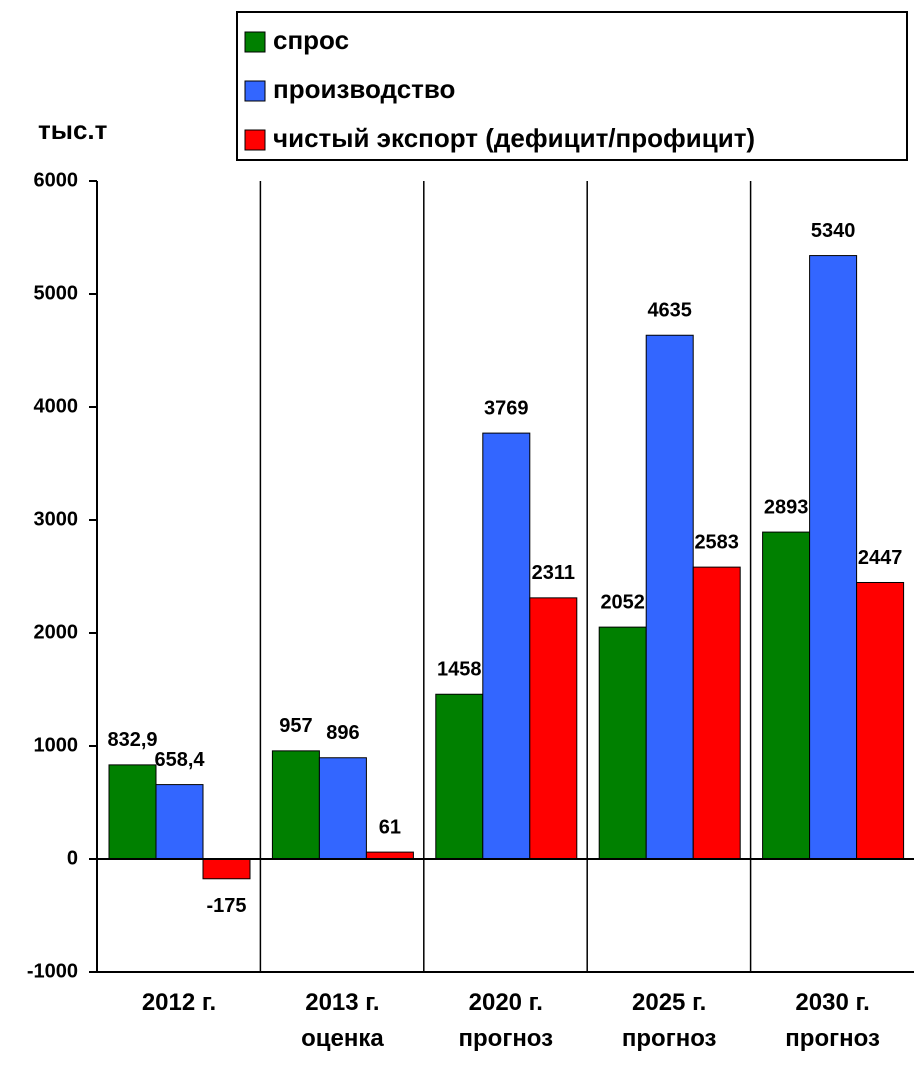 The height and width of the screenshot is (1072, 914). Describe the element at coordinates (132, 740) in the screenshot. I see `value-label: 832,9` at that location.